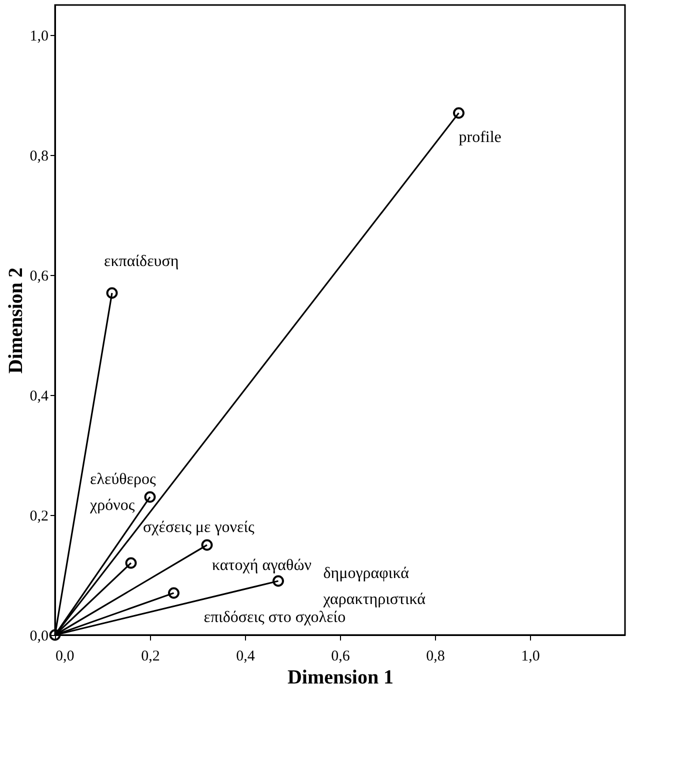 The image size is (700, 757). I want to click on x-axis-title: Dimension 1, so click(340, 677).